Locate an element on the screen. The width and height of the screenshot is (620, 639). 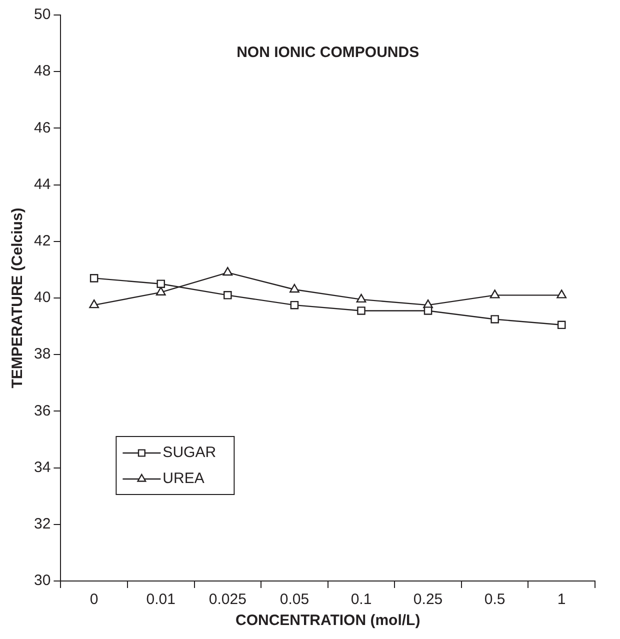
x-tick-label: 0.05 is located at coordinates (295, 599).